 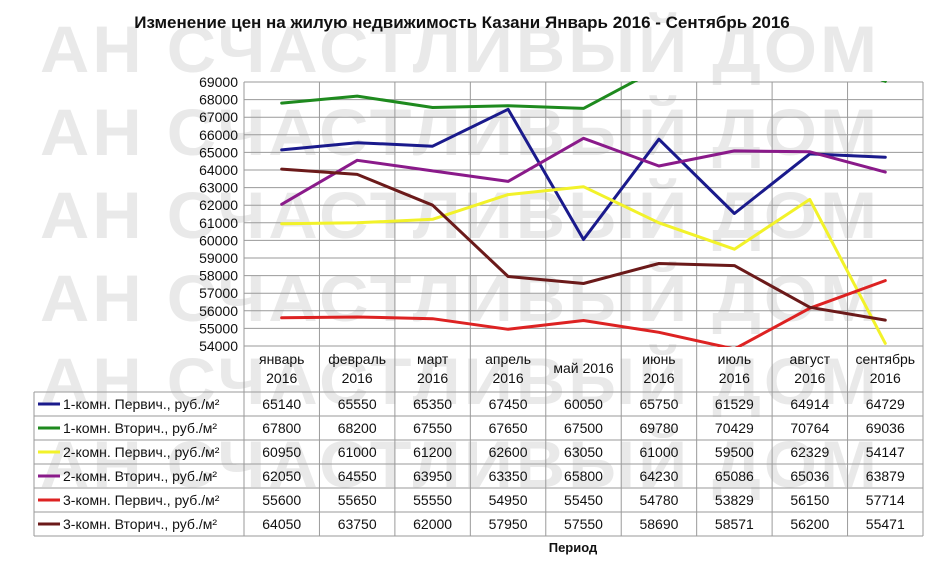 I want to click on table-cell: 63879, so click(x=885, y=476).